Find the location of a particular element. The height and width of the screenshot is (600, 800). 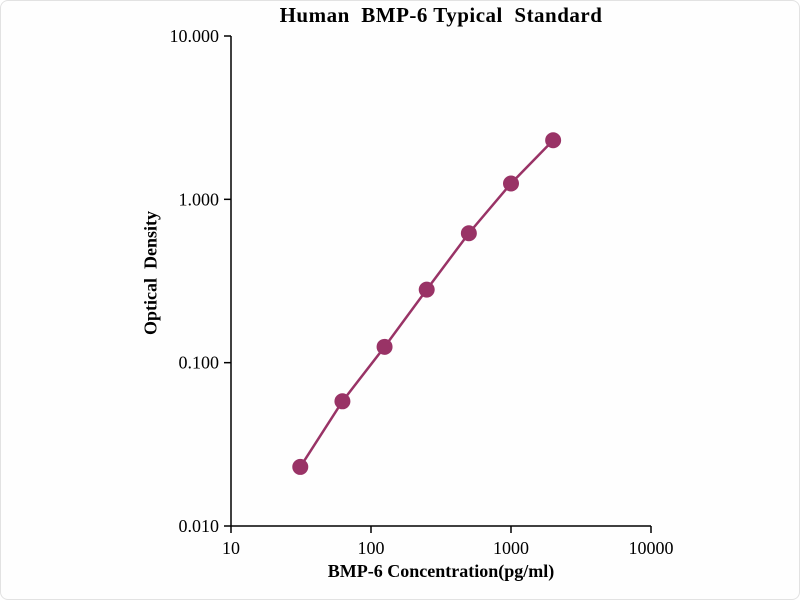

y-tick-label: 0.010 is located at coordinates (199, 526).